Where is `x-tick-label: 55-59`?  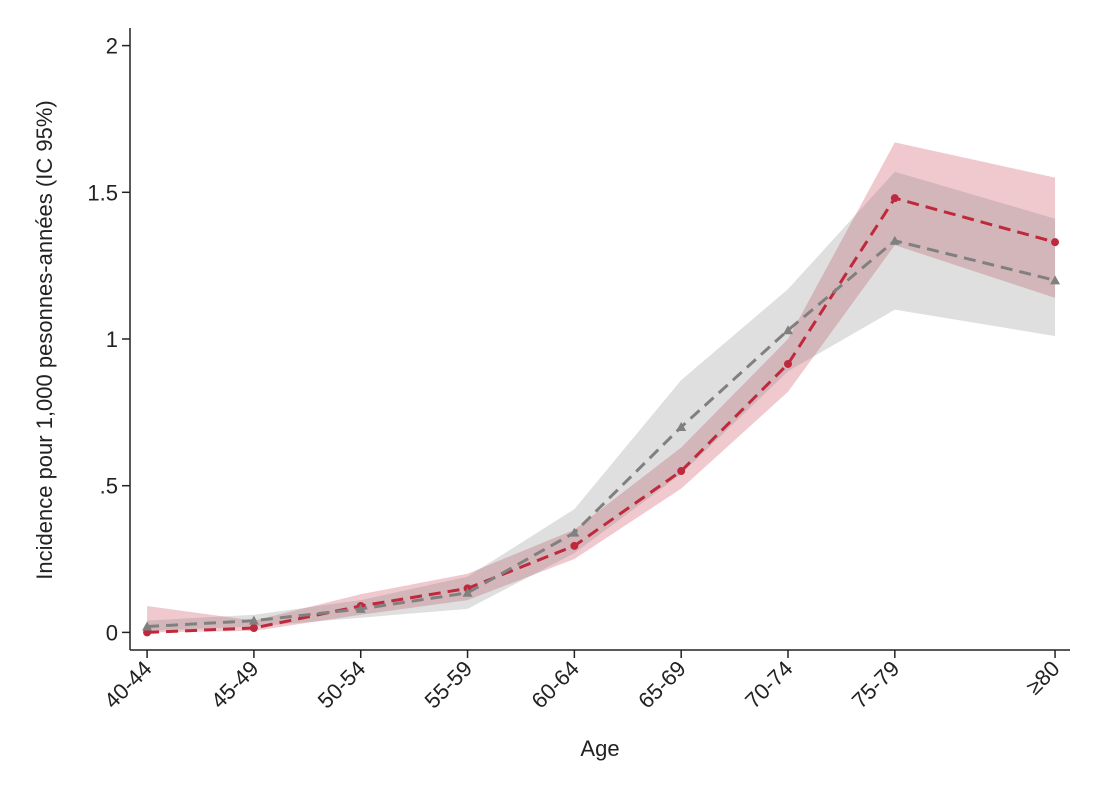
x-tick-label: 55-59 is located at coordinates (448, 684).